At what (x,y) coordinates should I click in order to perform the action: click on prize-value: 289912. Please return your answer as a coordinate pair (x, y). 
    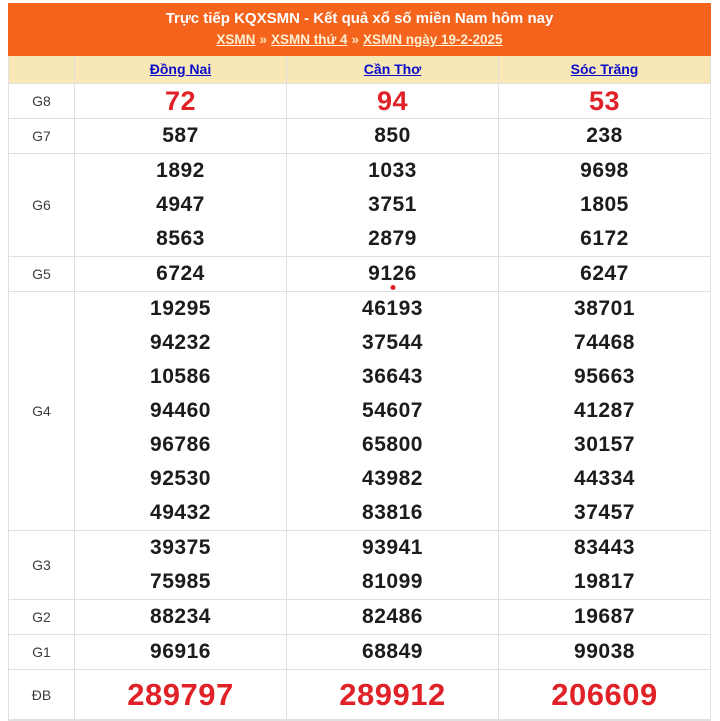
    Looking at the image, I should click on (392, 694).